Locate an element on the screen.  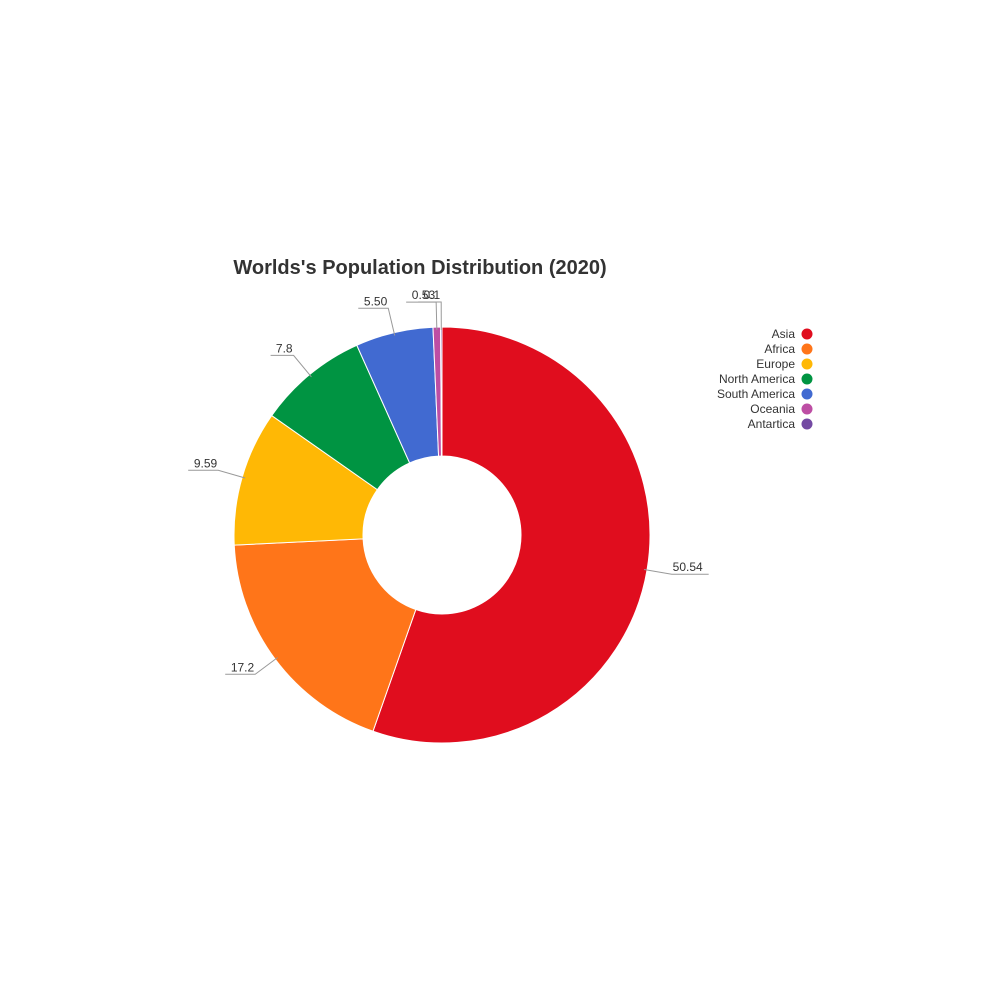
legend-label-africa: Africa is located at coordinates (779, 349).